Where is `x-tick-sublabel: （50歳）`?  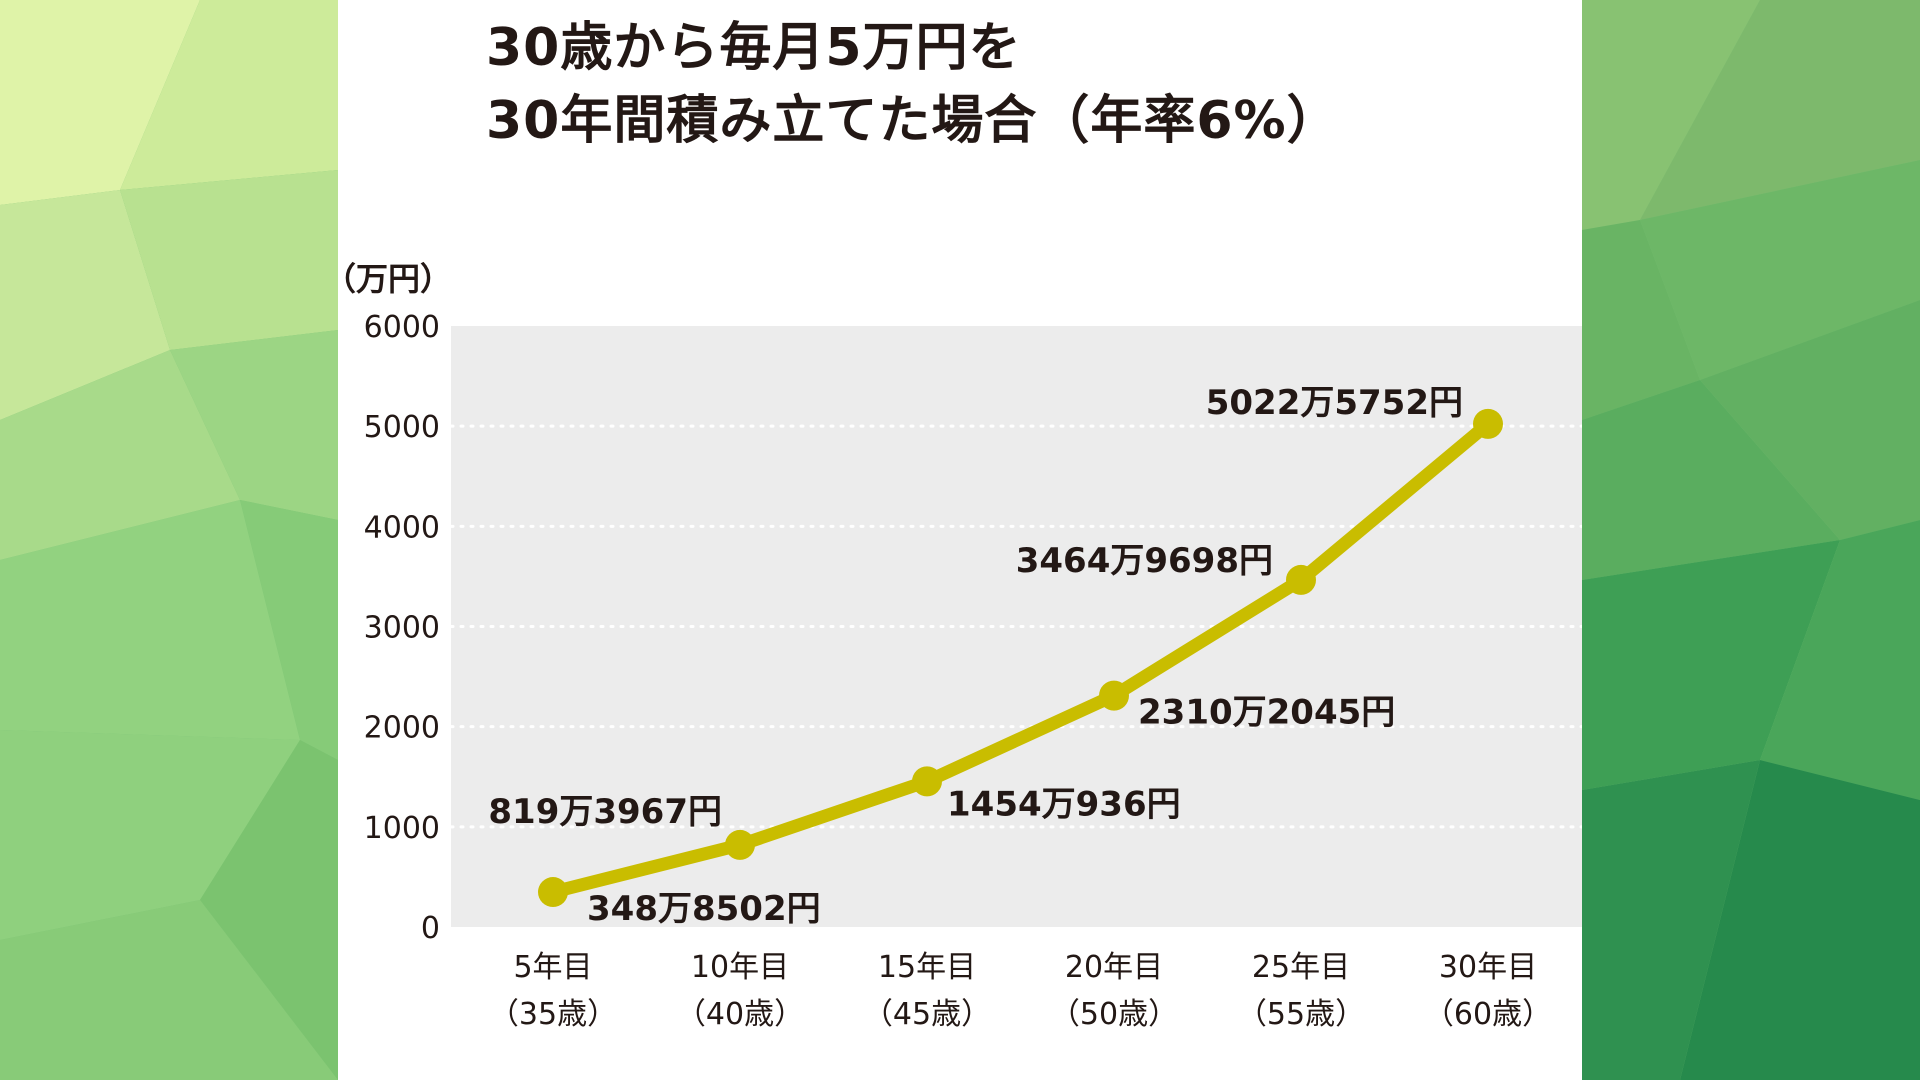
x-tick-sublabel: （50歳） is located at coordinates (1114, 1014).